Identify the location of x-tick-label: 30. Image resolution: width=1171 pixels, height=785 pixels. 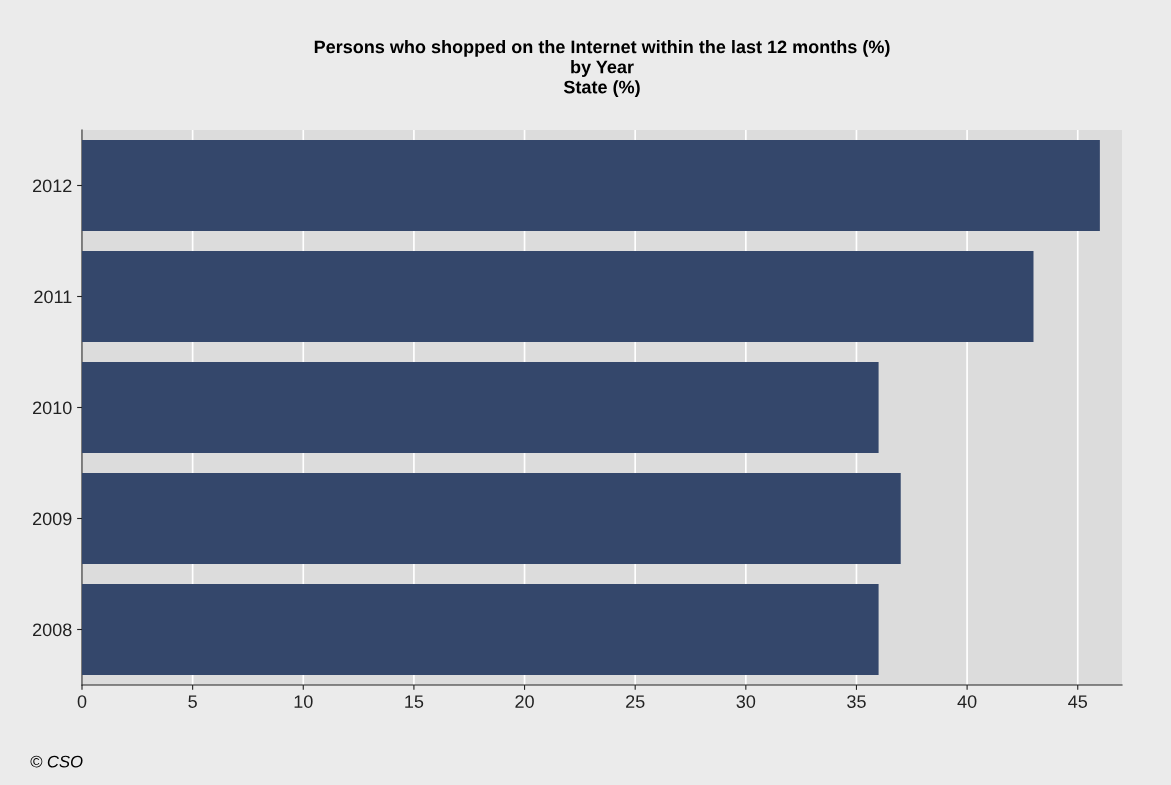
(746, 701).